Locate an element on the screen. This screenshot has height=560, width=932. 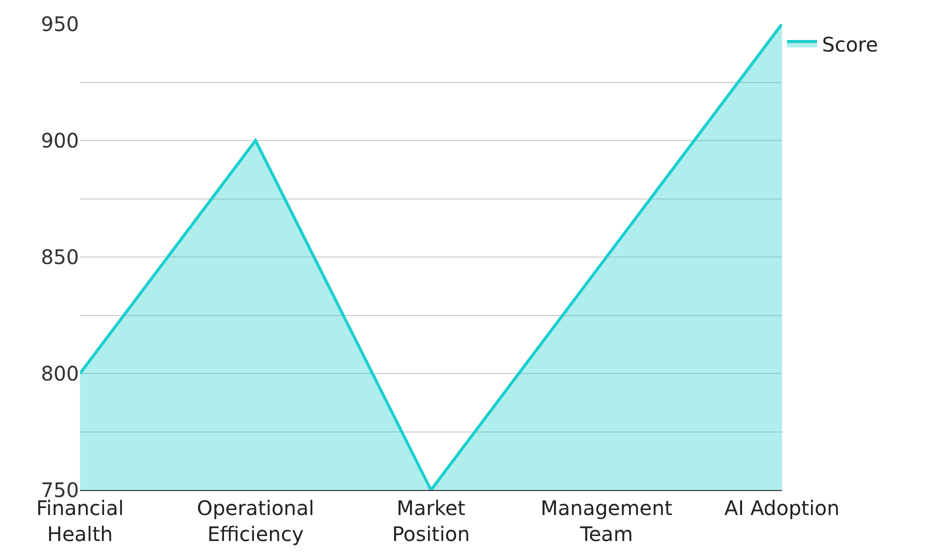
y-tick-label: 800 is located at coordinates (59, 374).